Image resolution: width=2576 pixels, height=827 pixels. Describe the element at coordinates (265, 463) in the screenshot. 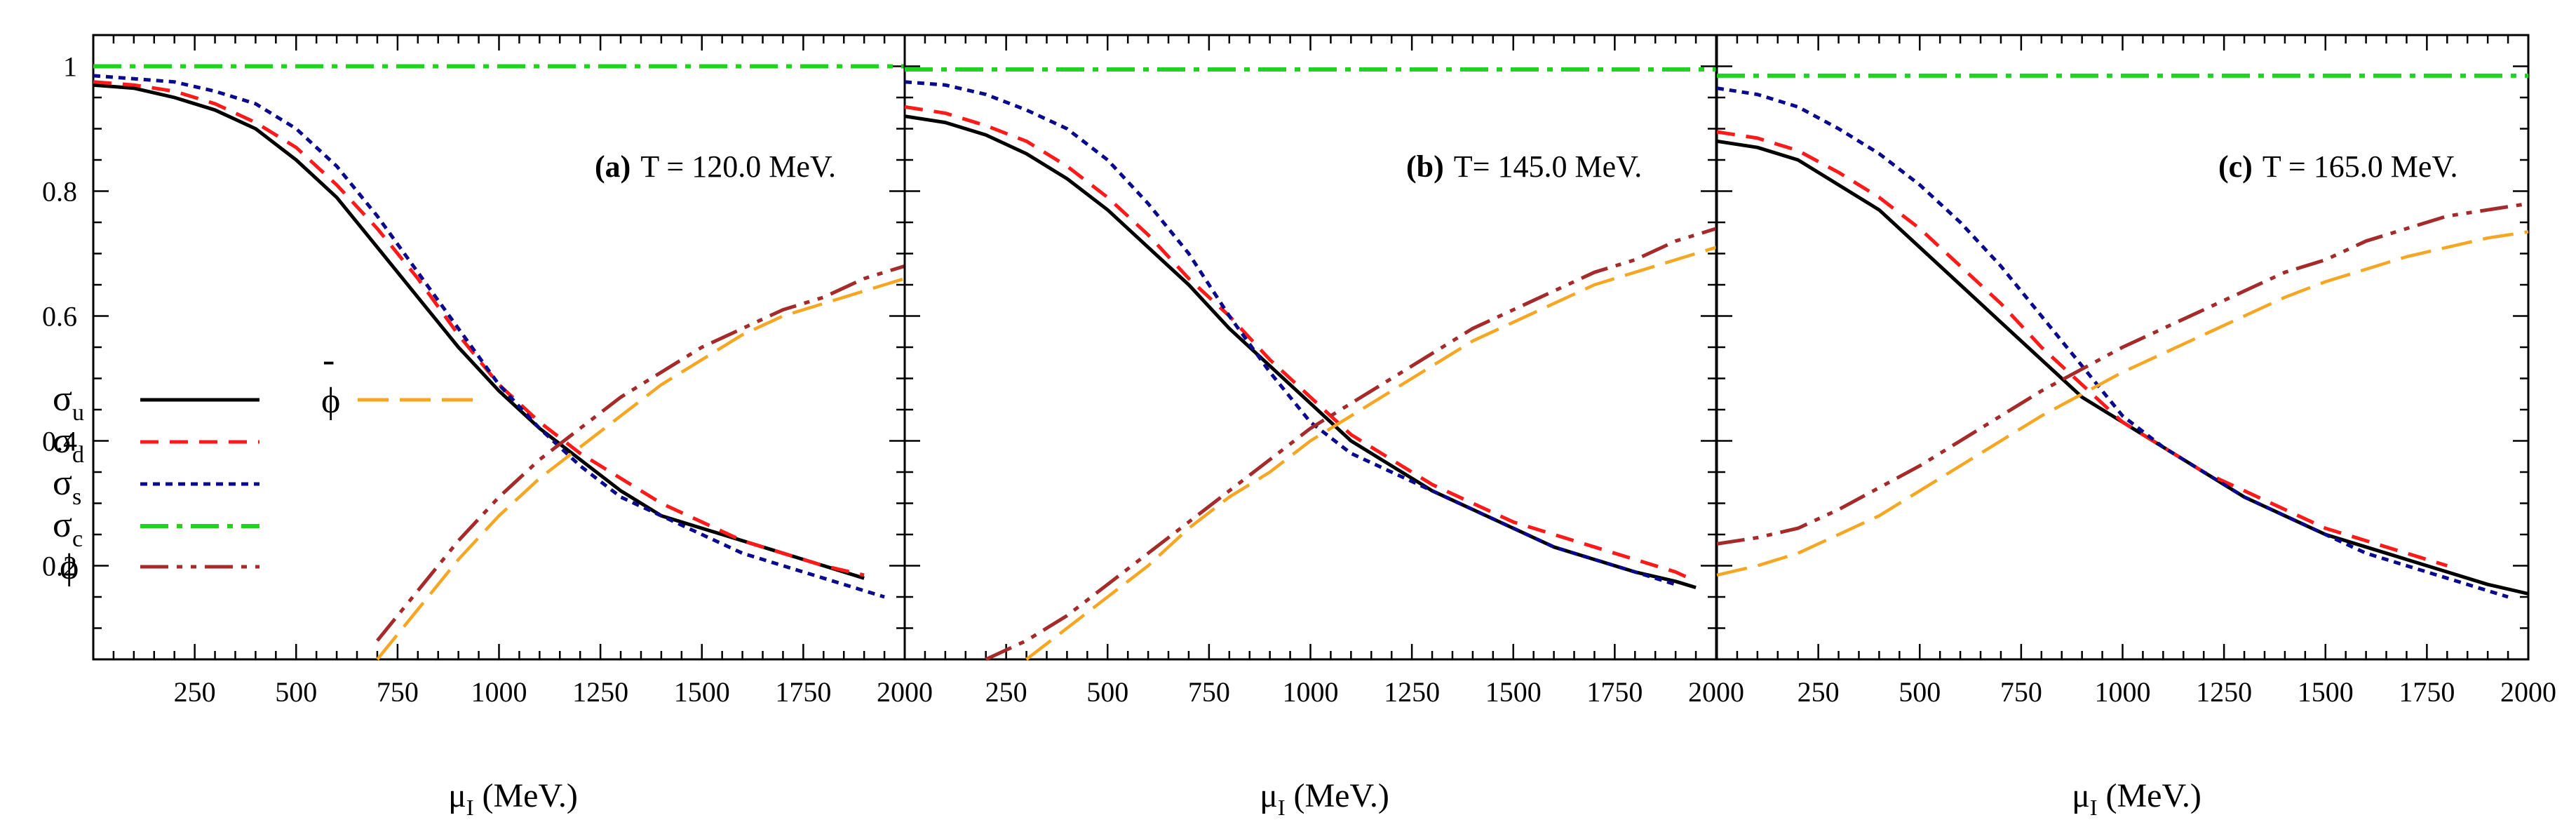

I see `legend: σu σd σs σc ϕ - ϕ` at that location.